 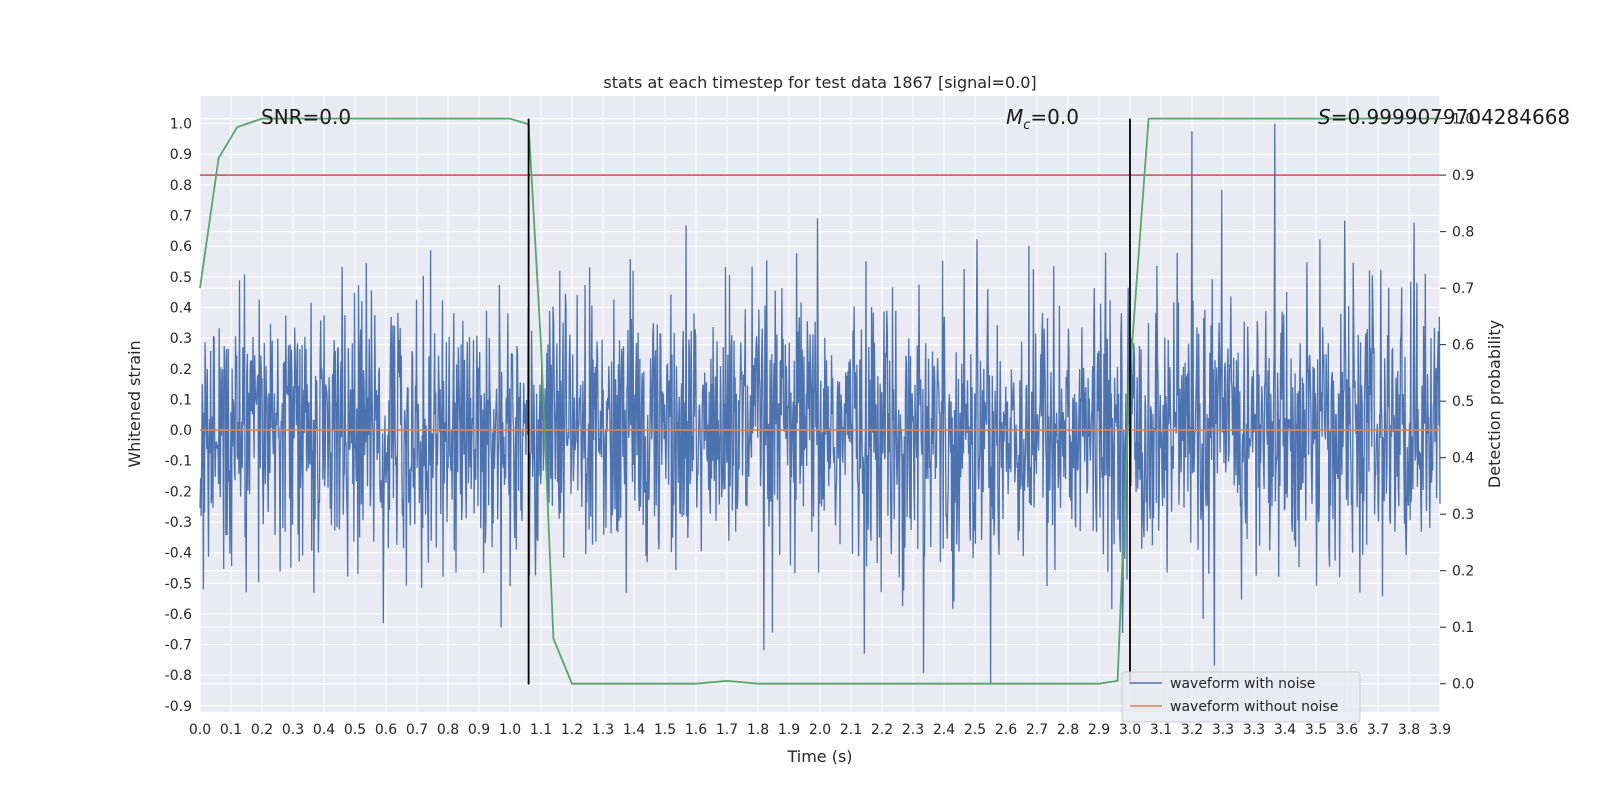 What do you see at coordinates (178, 554) in the screenshot?
I see `y-tick-label: -0.4` at bounding box center [178, 554].